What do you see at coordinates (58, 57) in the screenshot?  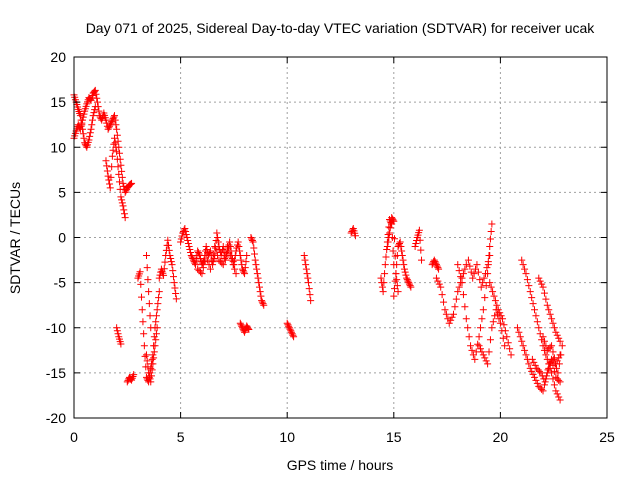 I see `y-tick-label: 20` at bounding box center [58, 57].